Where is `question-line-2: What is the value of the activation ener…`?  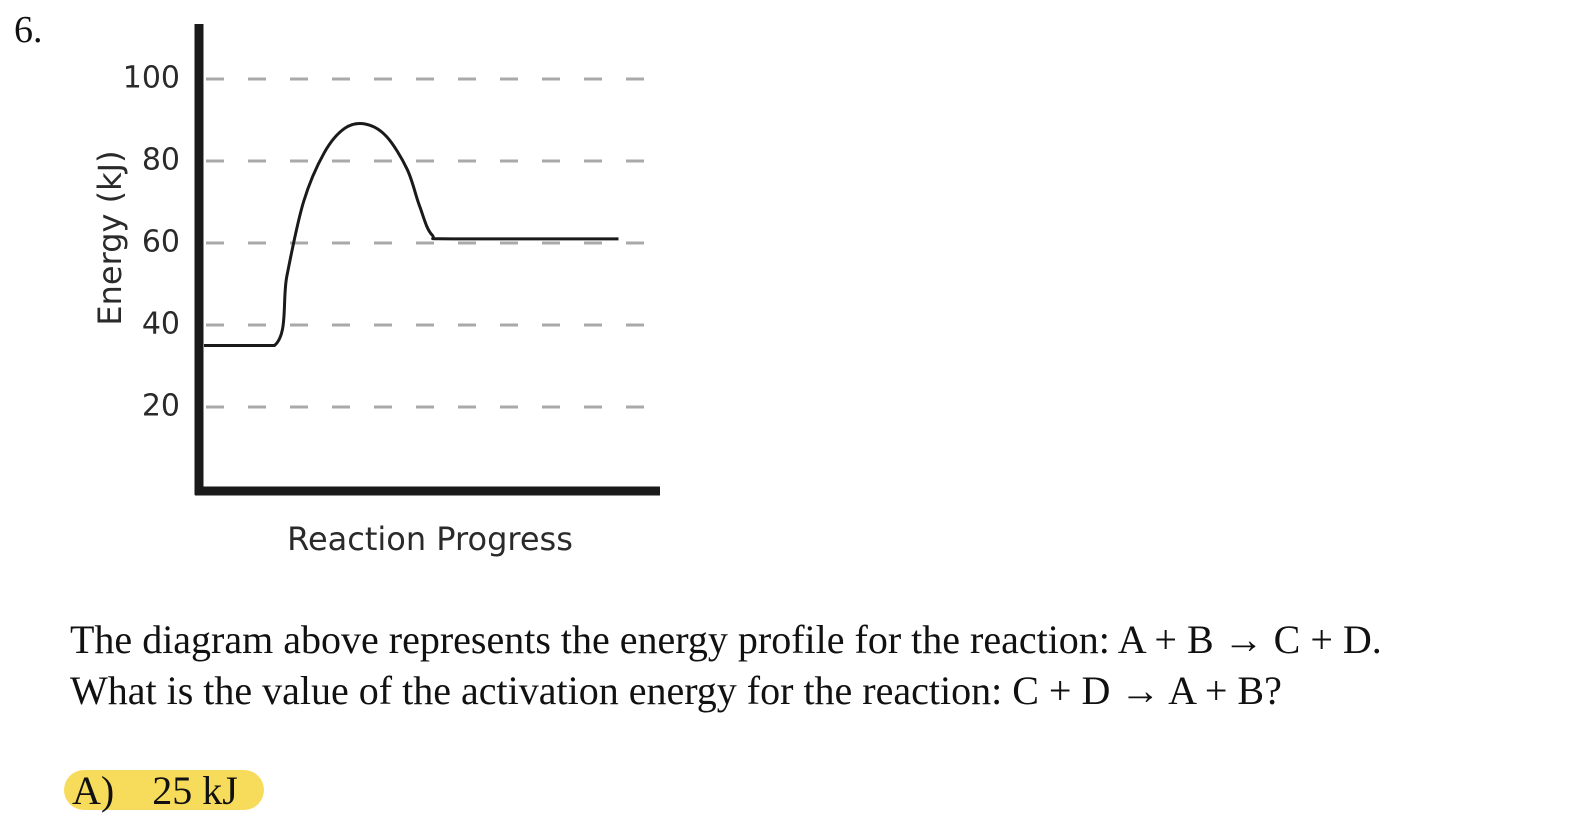 question-line-2: What is the value of the activation ener… is located at coordinates (676, 690).